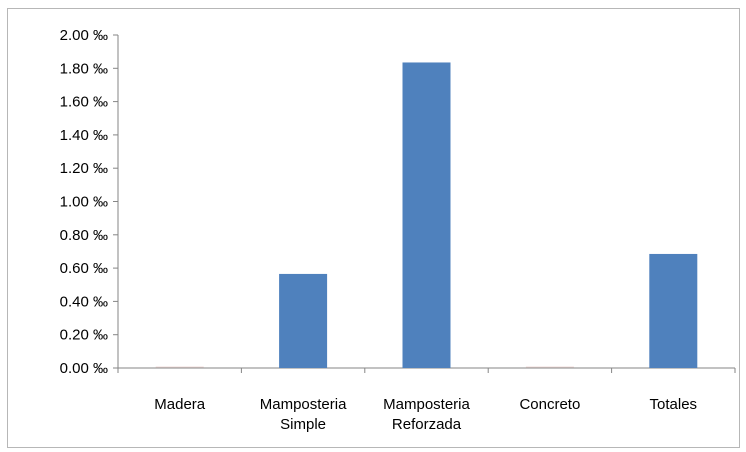  I want to click on y-tick-label: 1.80 ‰, so click(84, 68).